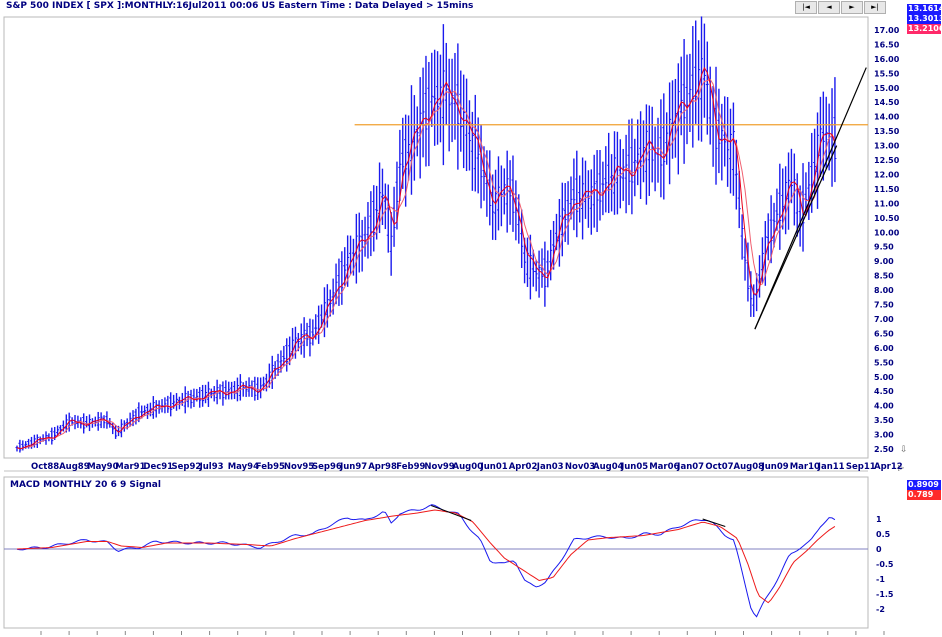 The height and width of the screenshot is (637, 942). Describe the element at coordinates (884, 391) in the screenshot. I see `y-tick-label: 4.50` at that location.